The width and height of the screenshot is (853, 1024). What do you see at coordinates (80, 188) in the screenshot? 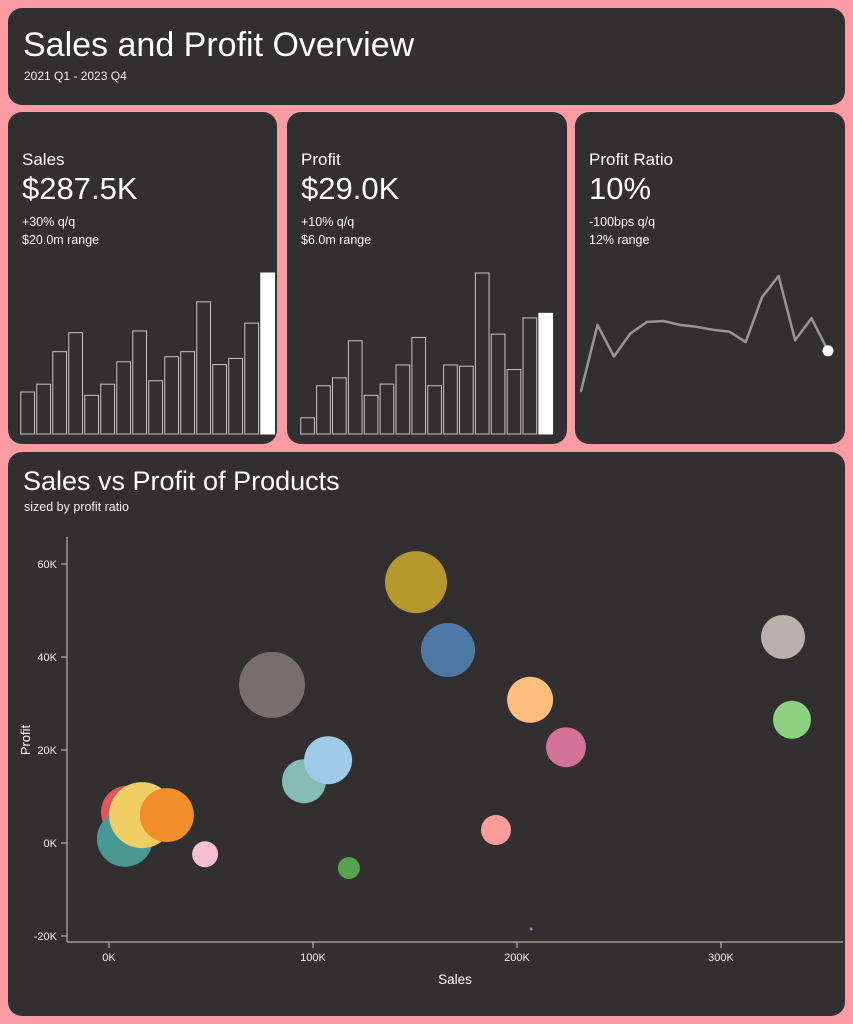
I see `kpi-sales-value: $287.5K` at bounding box center [80, 188].